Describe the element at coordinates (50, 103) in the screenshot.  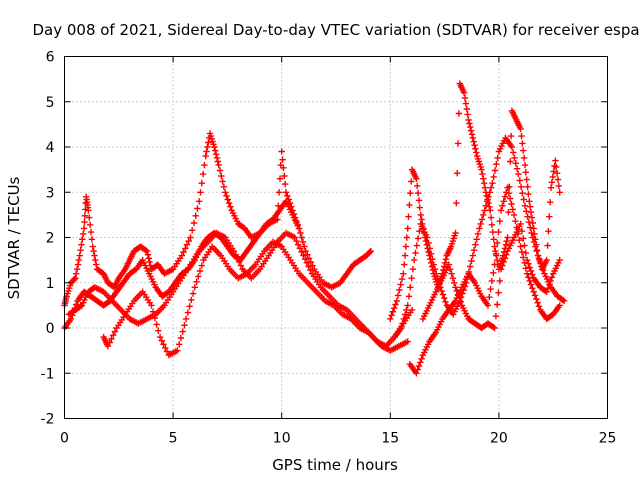
I see `y-tick-label: 5` at that location.